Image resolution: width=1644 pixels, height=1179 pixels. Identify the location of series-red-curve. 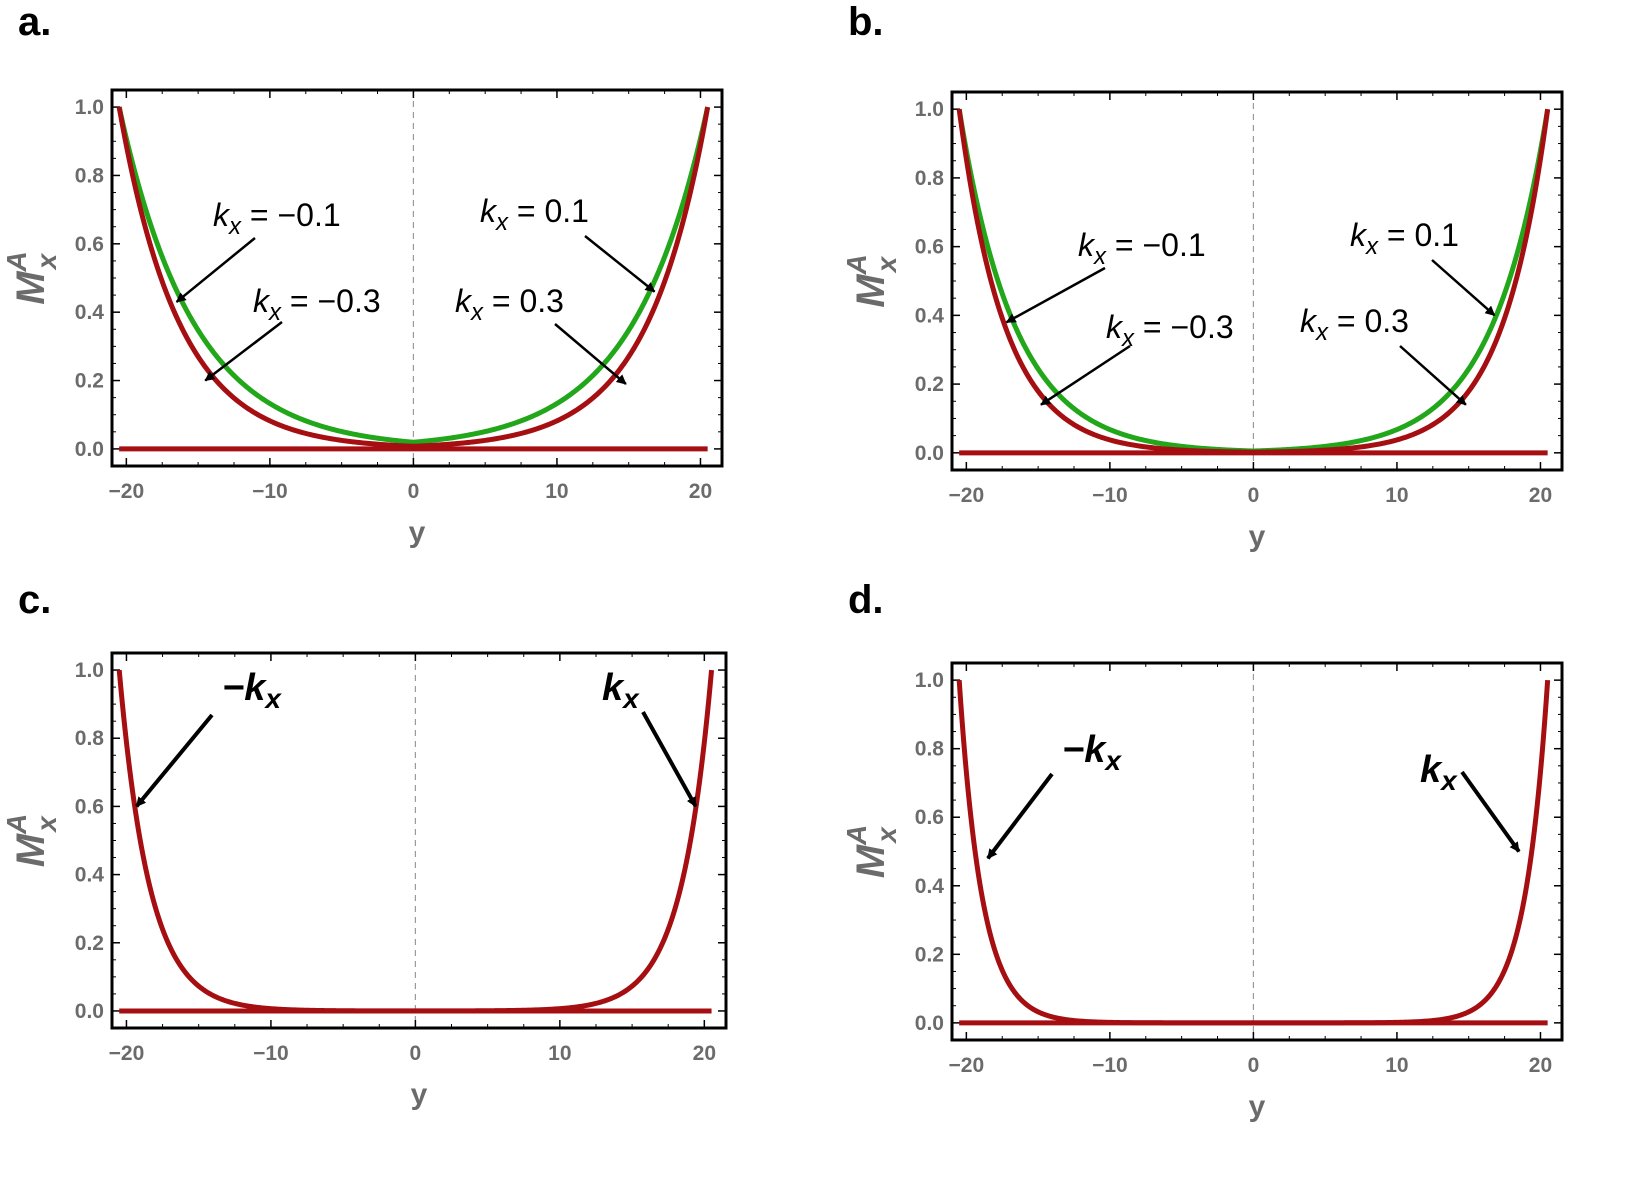
(413, 277).